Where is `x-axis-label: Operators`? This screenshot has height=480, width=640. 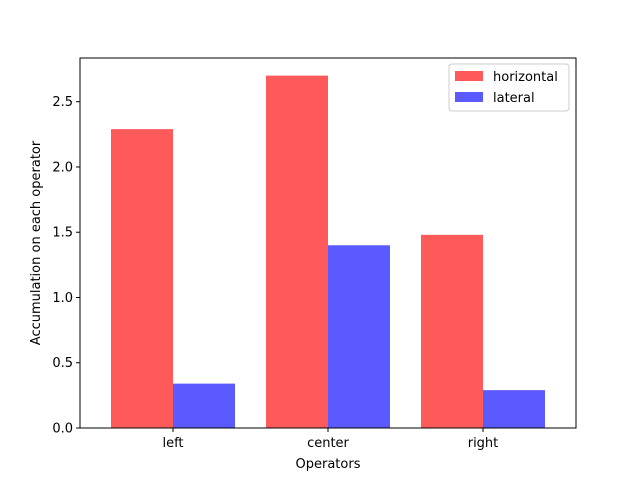 x-axis-label: Operators is located at coordinates (328, 464).